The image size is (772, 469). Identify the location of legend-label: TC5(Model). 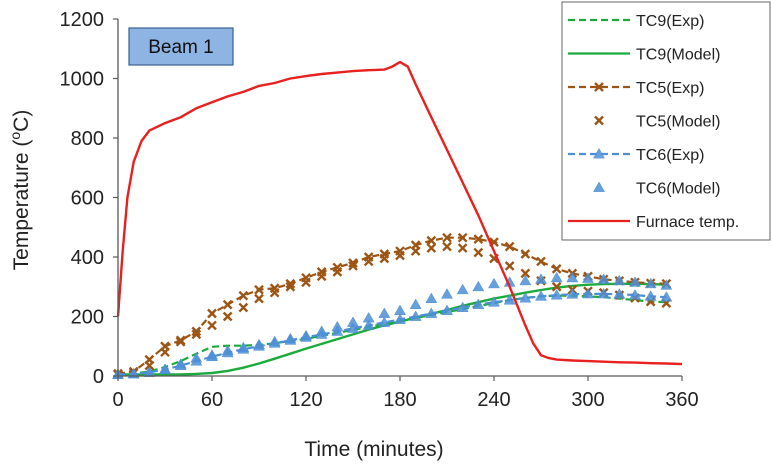
(678, 122).